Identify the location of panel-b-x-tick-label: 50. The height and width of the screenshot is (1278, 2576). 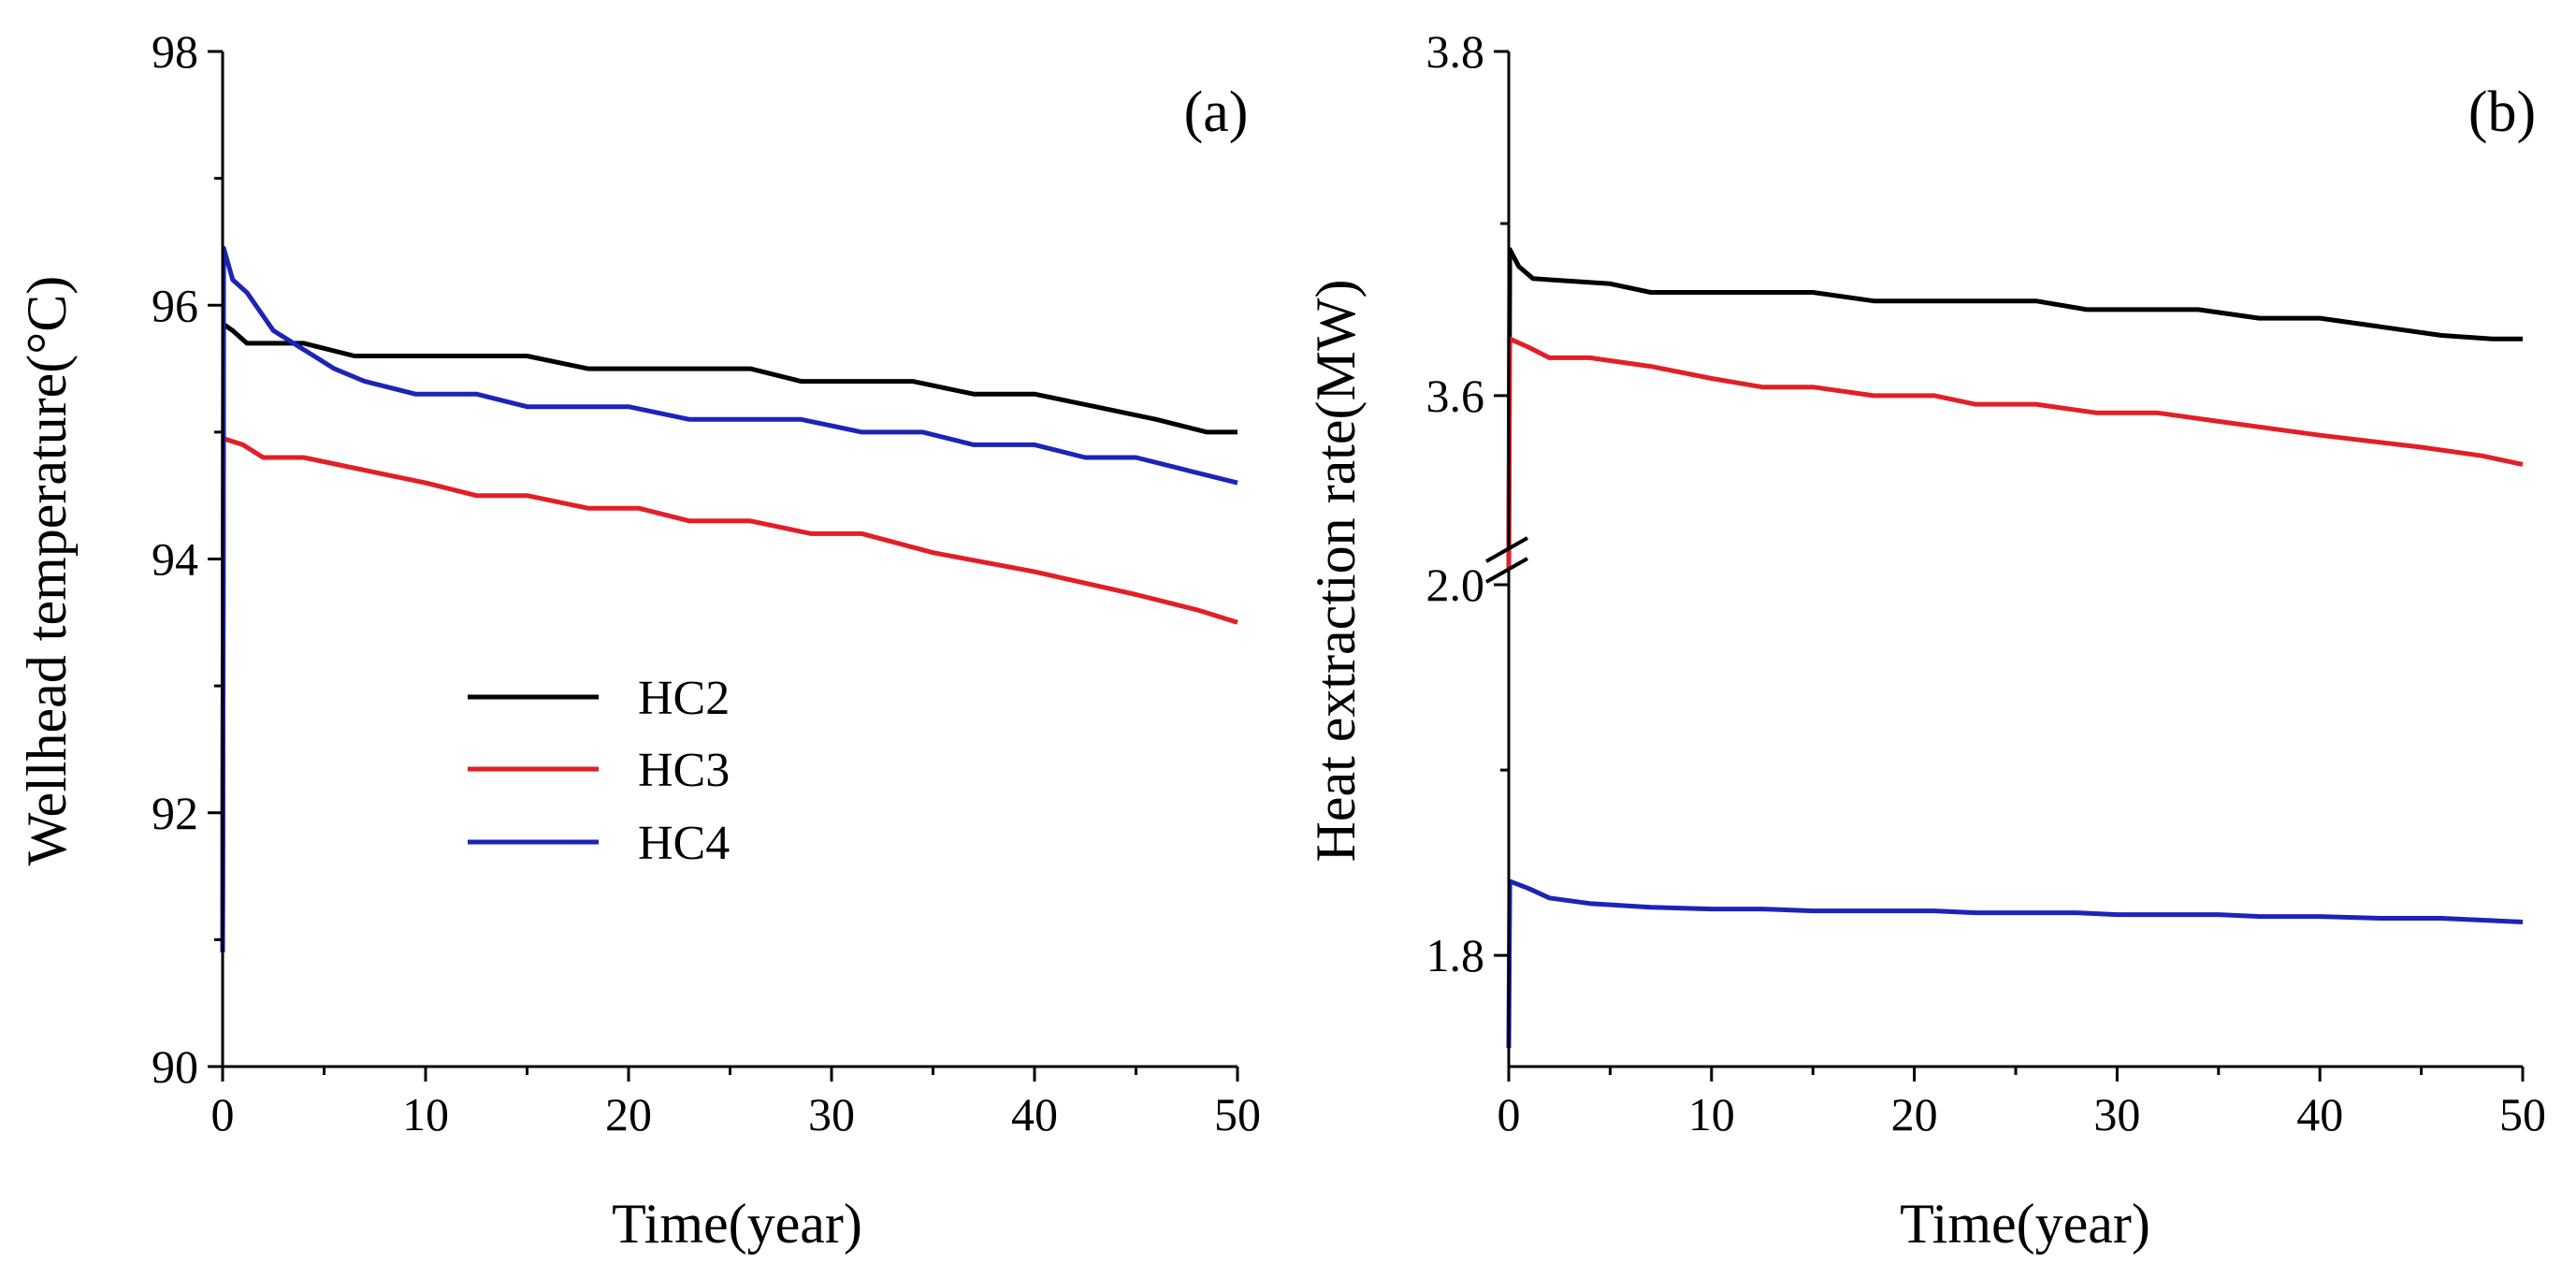
(2522, 1114).